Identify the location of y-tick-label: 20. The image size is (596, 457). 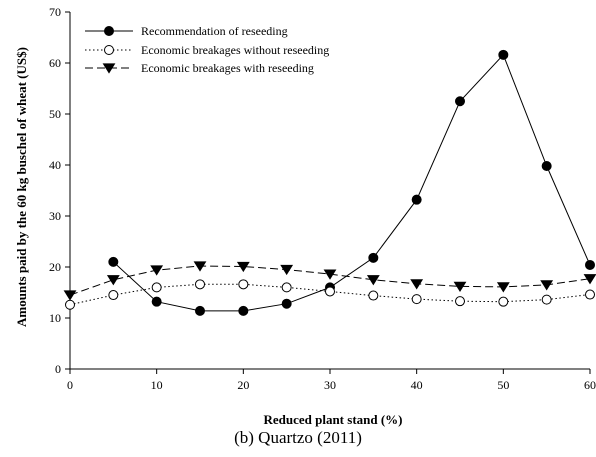
(55, 267).